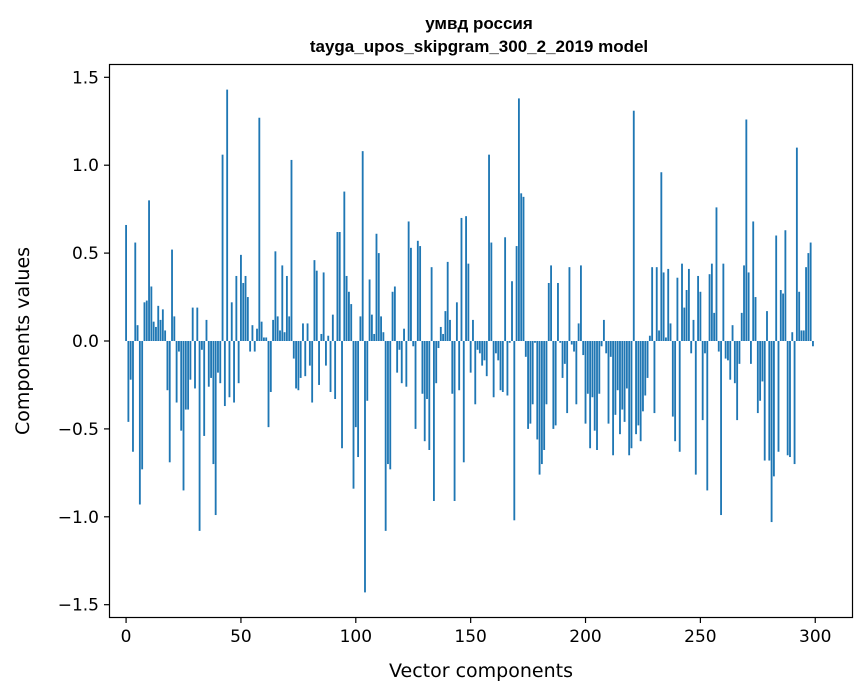 The width and height of the screenshot is (867, 696). What do you see at coordinates (241, 637) in the screenshot?
I see `x-tick-label: 50` at bounding box center [241, 637].